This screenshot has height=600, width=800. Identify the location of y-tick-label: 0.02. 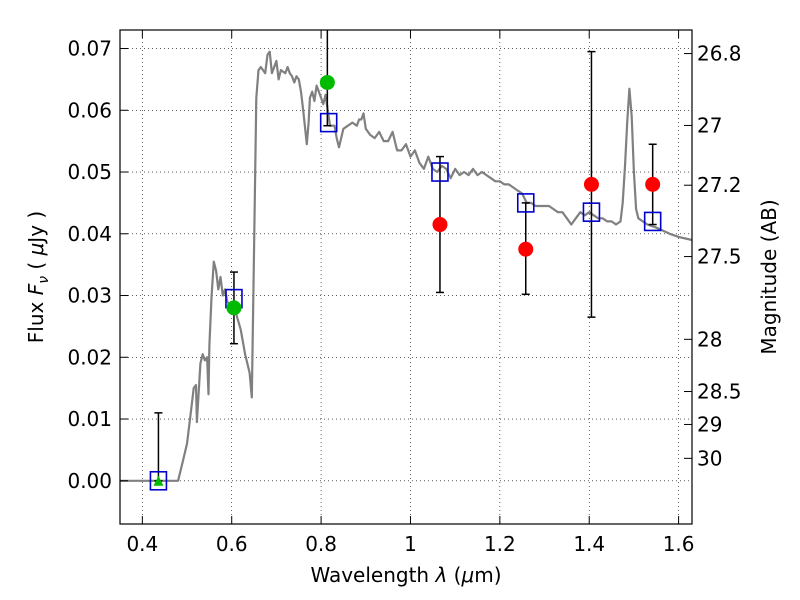
(89, 357).